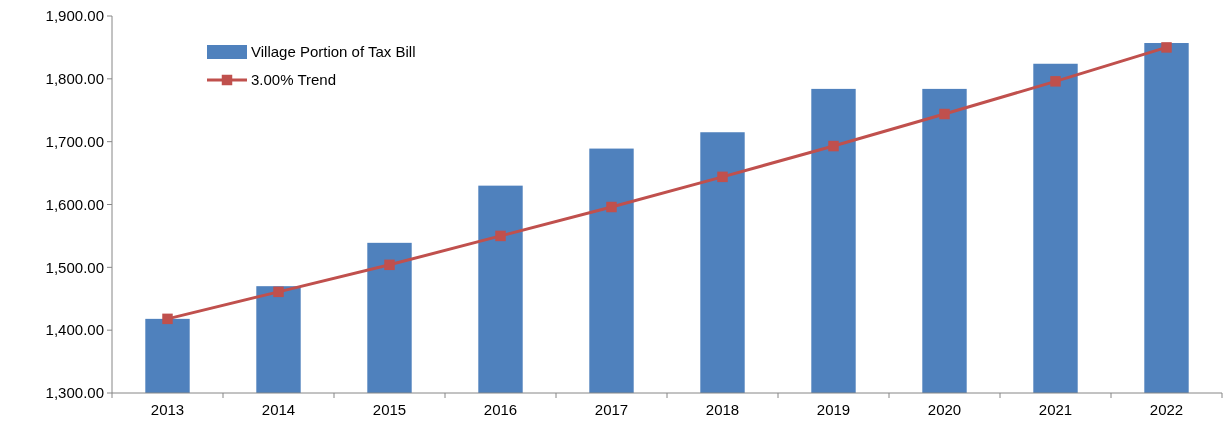  Describe the element at coordinates (500, 409) in the screenshot. I see `x-tick-label: 2016` at that location.